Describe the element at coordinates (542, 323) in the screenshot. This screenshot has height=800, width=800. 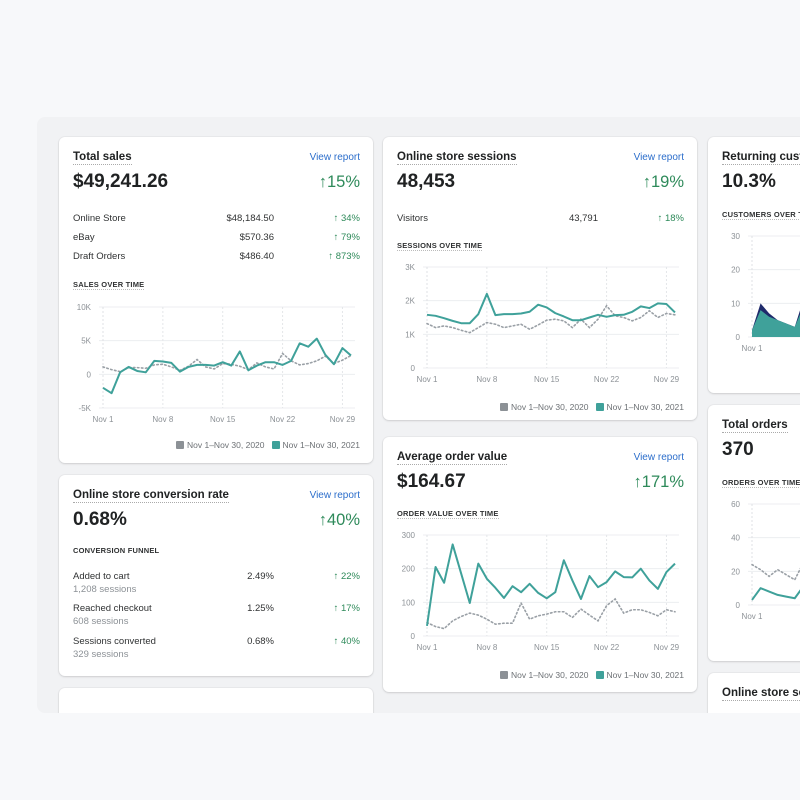
I see `sessions-chart: 0 1K 2K 3K Nov 1 Nov 8 Nov 15 Nov 22 Nov 29` at that location.